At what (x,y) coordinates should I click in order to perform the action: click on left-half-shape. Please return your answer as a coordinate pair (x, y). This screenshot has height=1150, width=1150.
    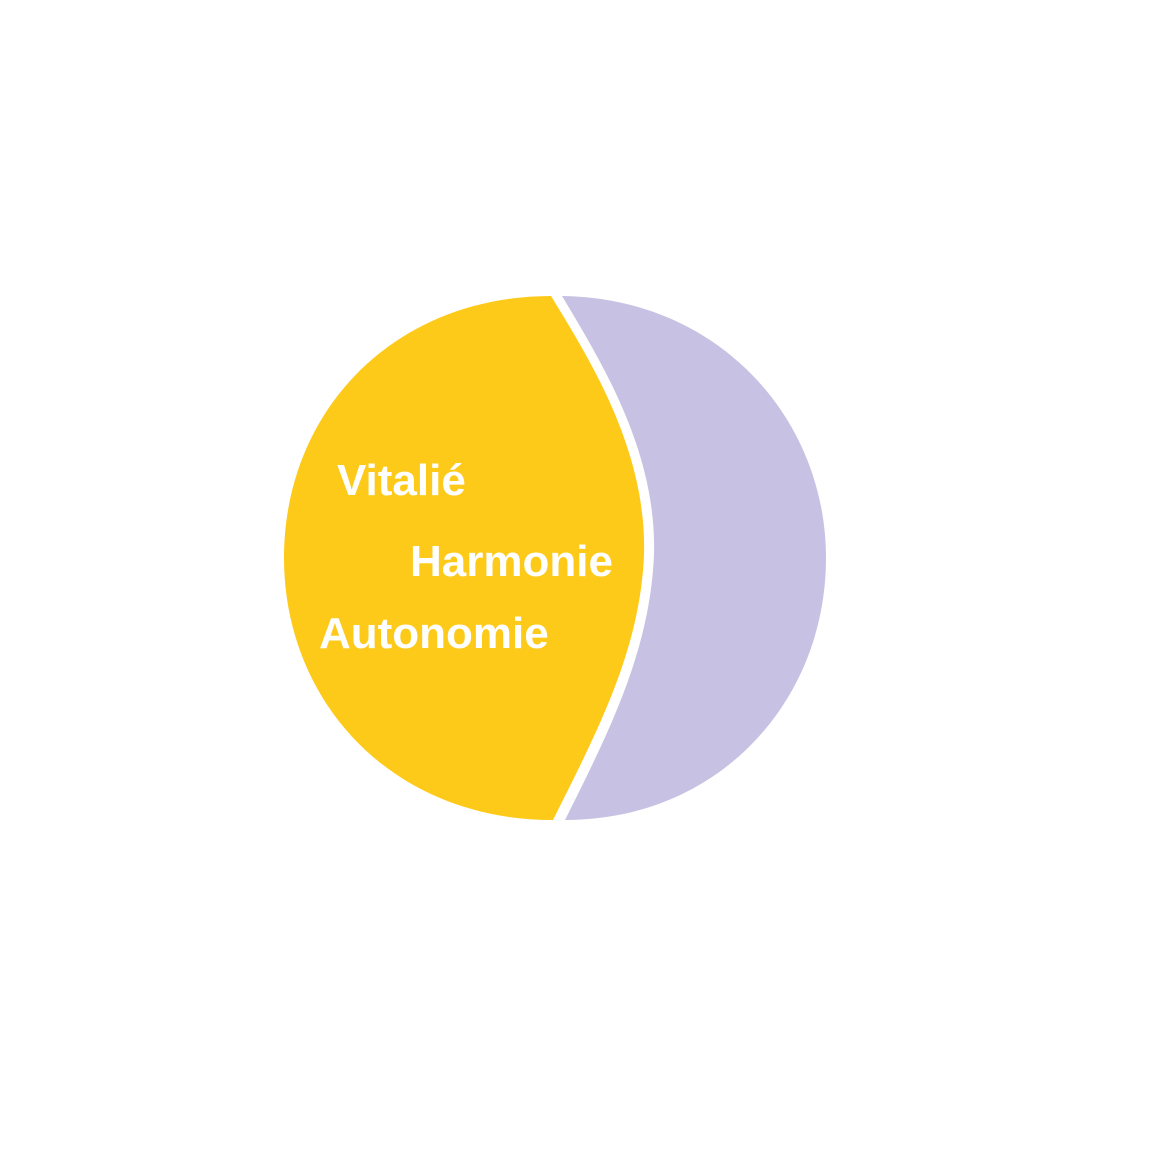
    Looking at the image, I should click on (464, 558).